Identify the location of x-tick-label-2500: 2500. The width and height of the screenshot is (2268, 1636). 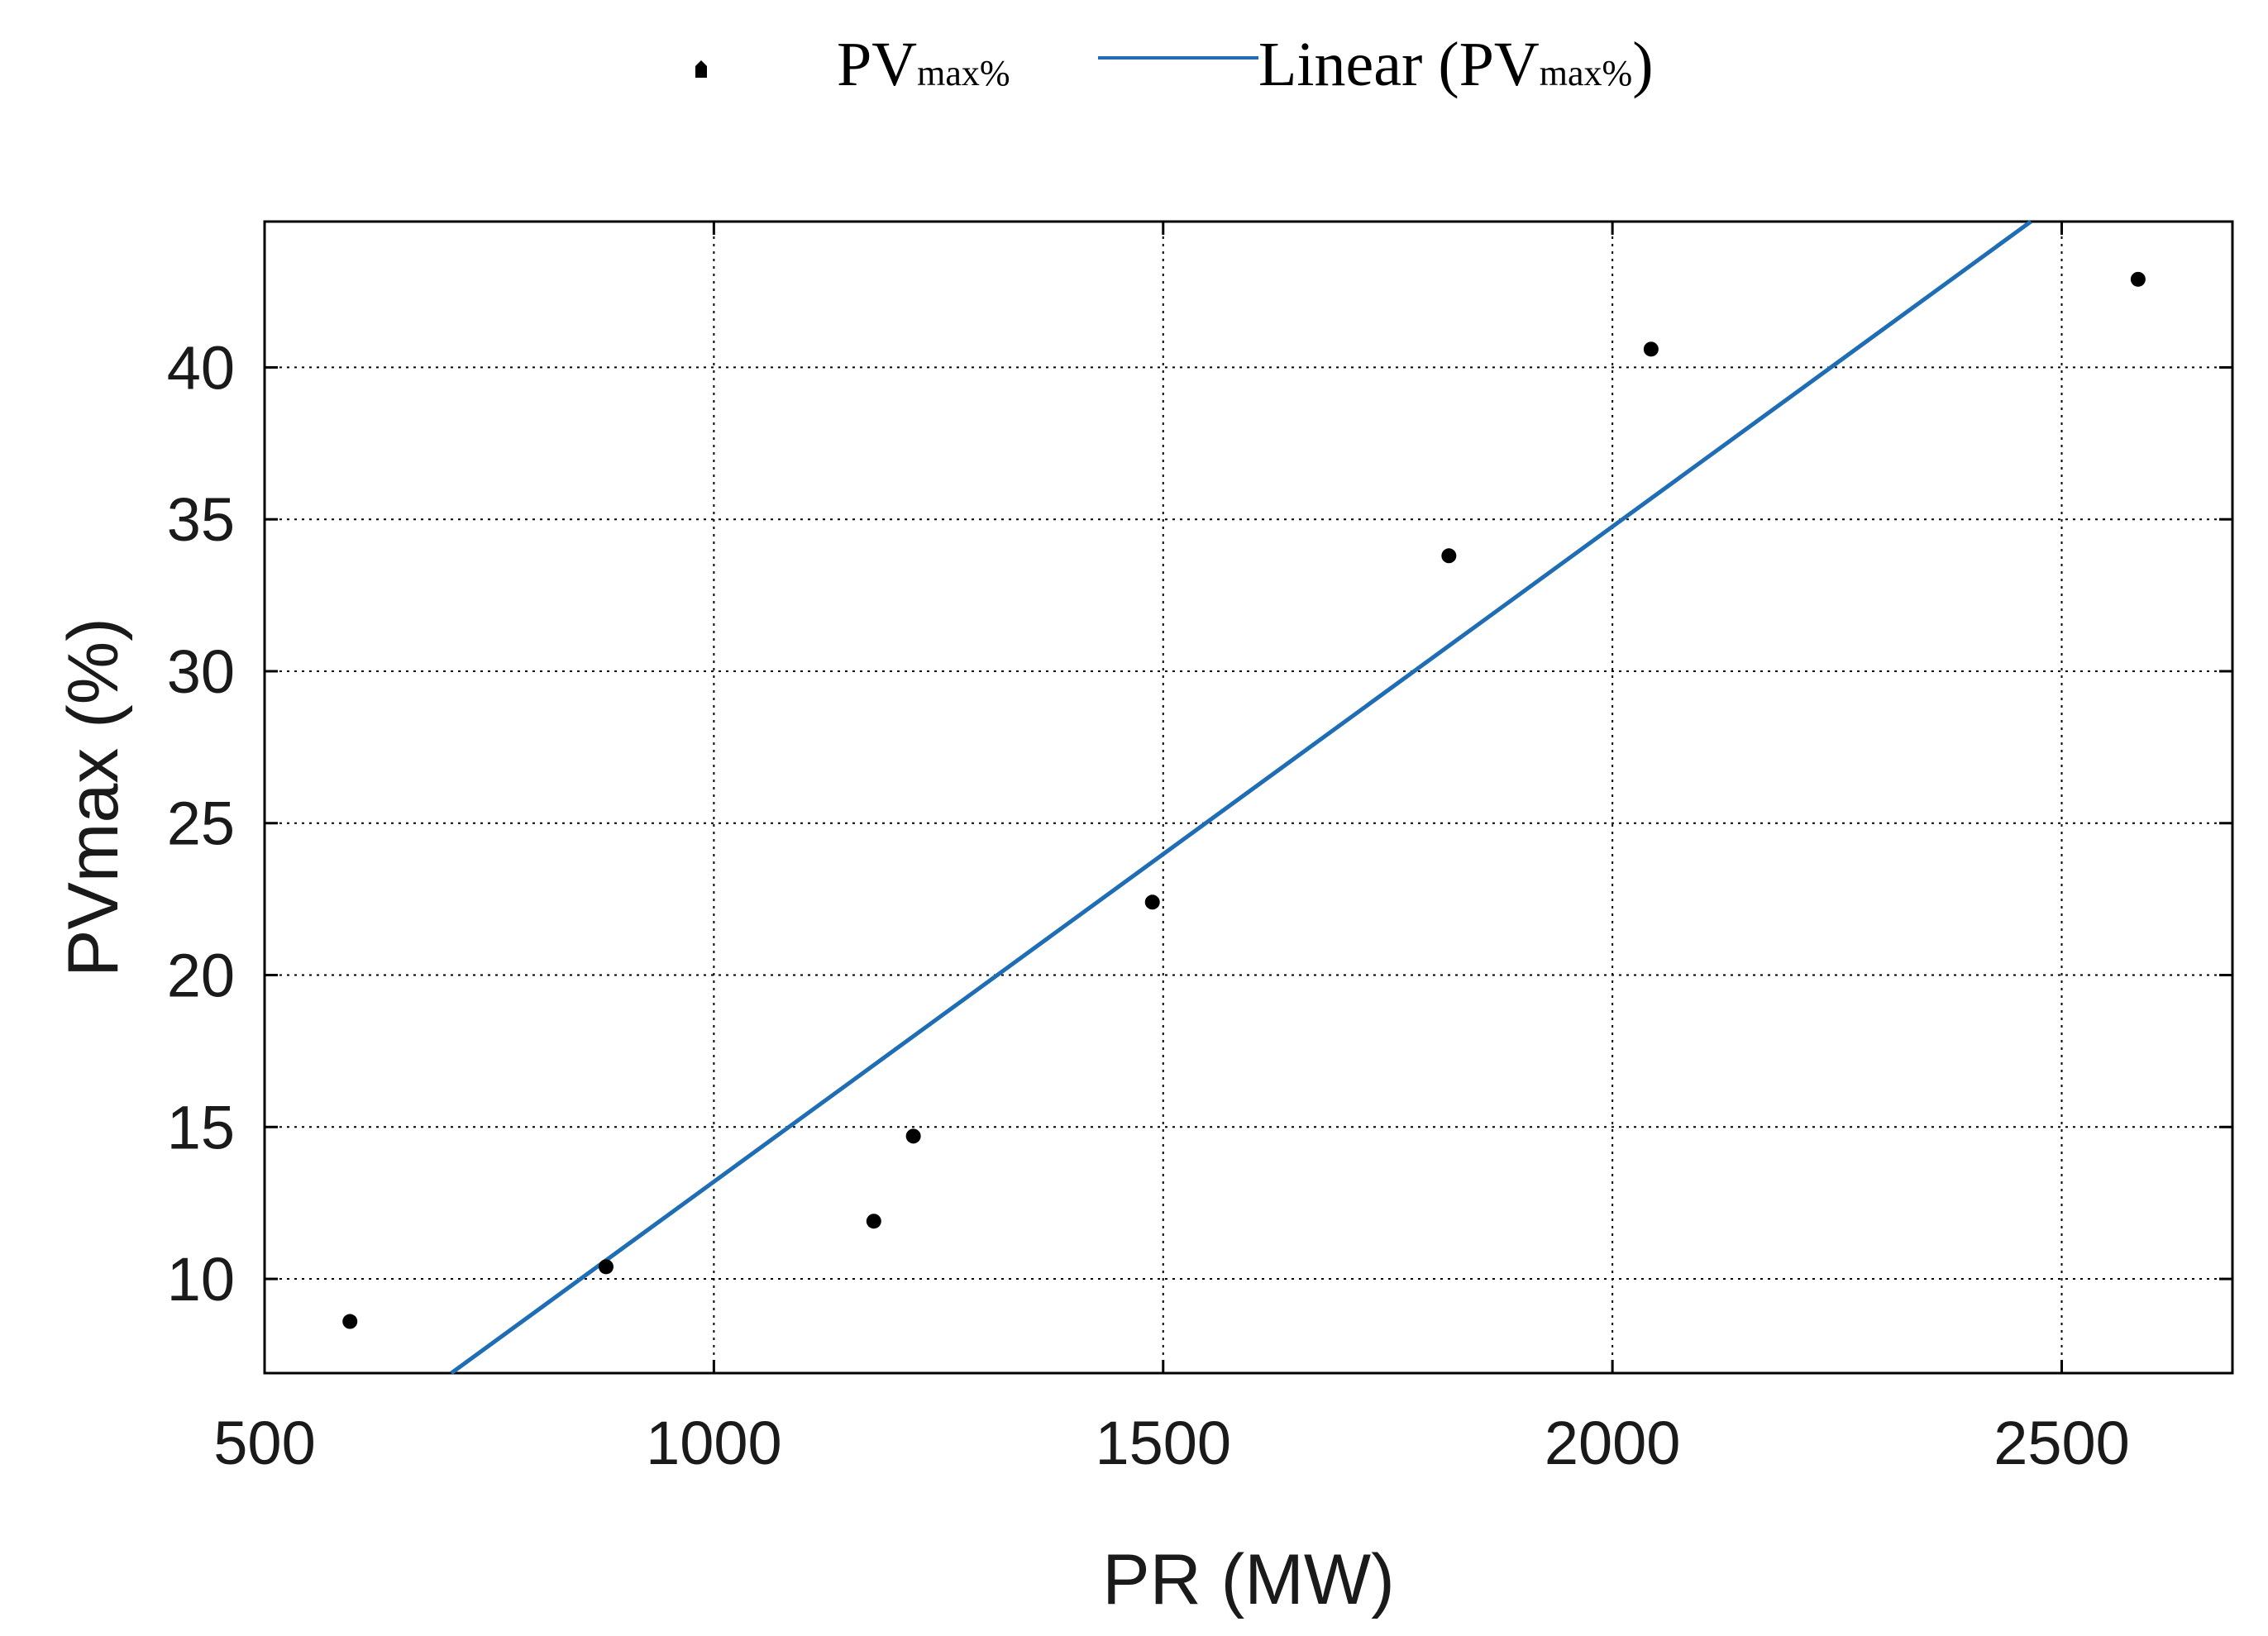
(2061, 1443).